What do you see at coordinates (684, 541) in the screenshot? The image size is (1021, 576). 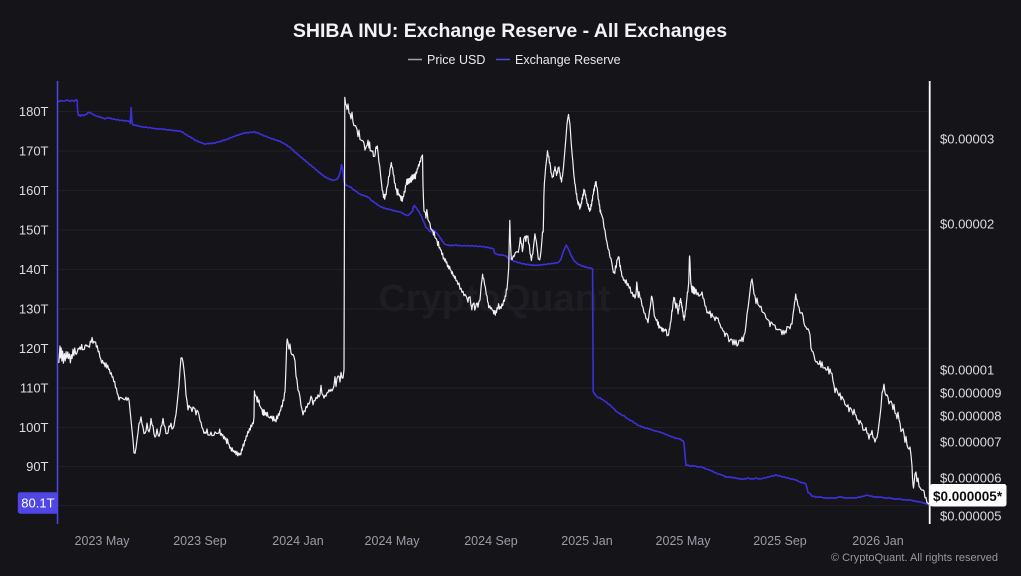 I see `svg-text: 2025 May` at bounding box center [684, 541].